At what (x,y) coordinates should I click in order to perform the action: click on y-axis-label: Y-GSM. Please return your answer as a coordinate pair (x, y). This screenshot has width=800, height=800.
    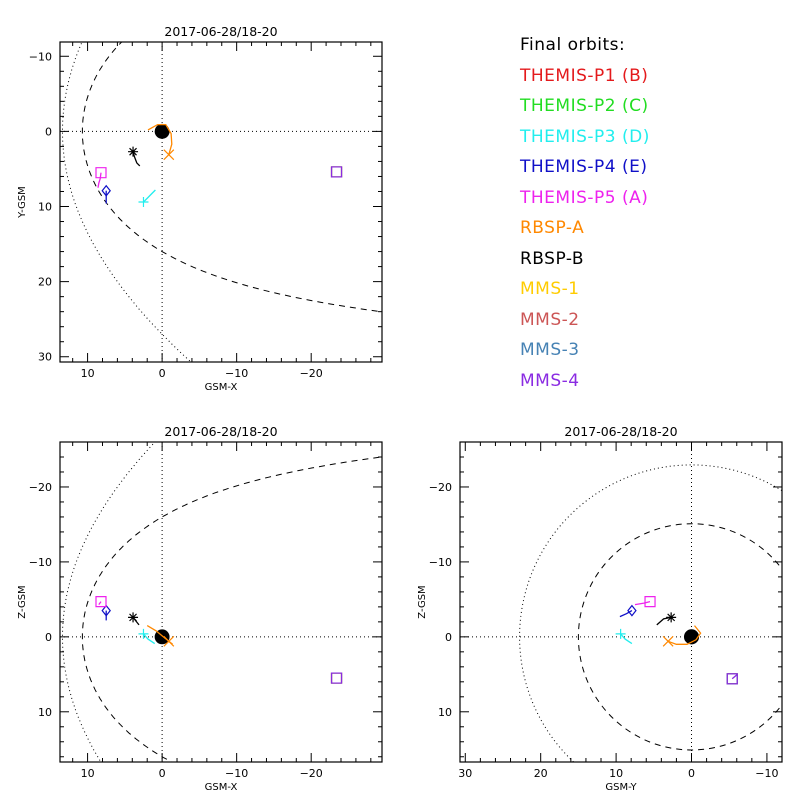
    Looking at the image, I should click on (22, 202).